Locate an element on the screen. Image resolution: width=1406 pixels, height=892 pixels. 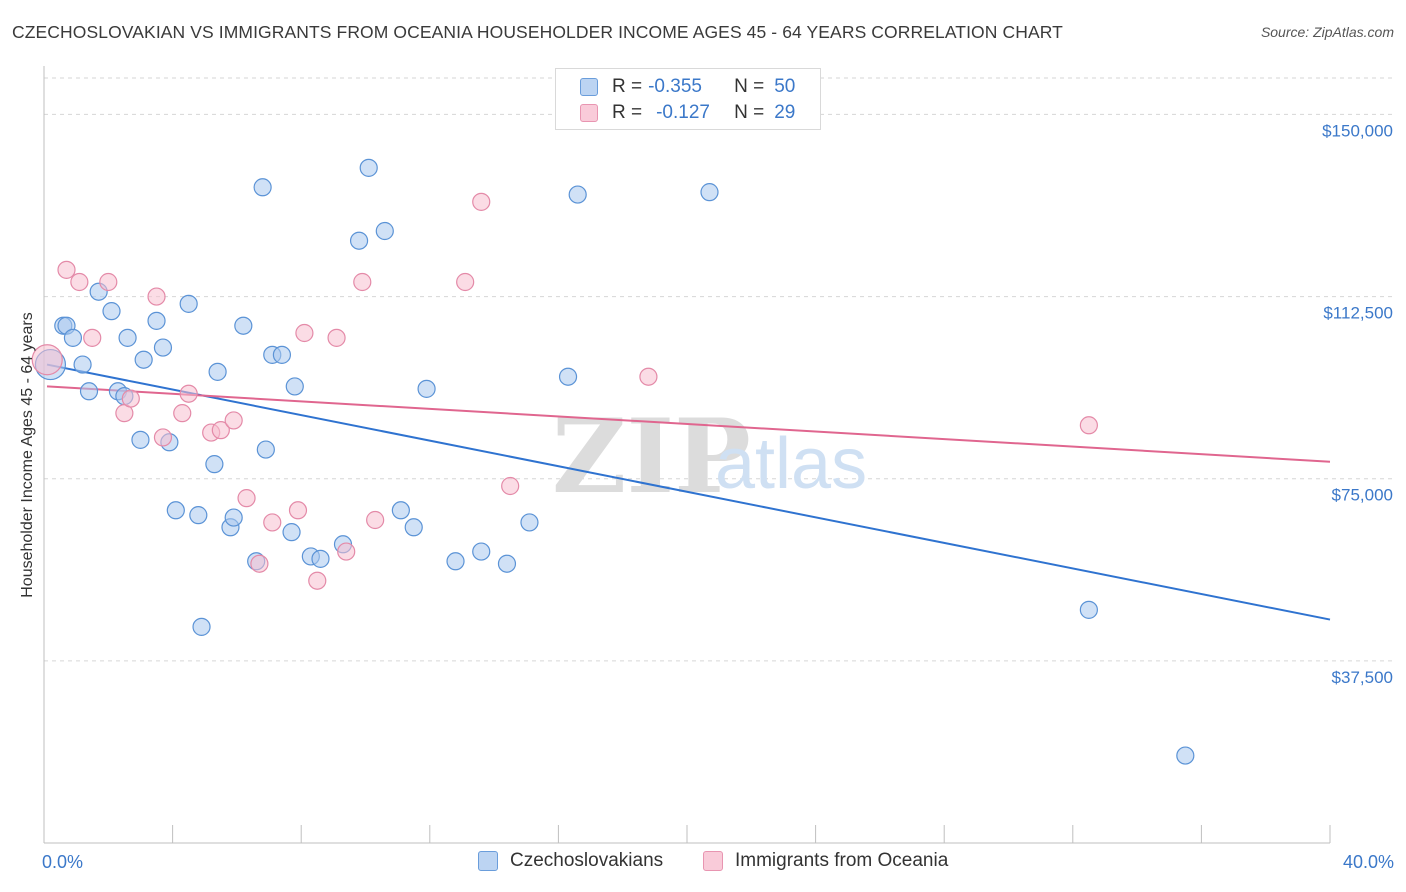
watermark-atlas: atlas is located at coordinates (791, 464).